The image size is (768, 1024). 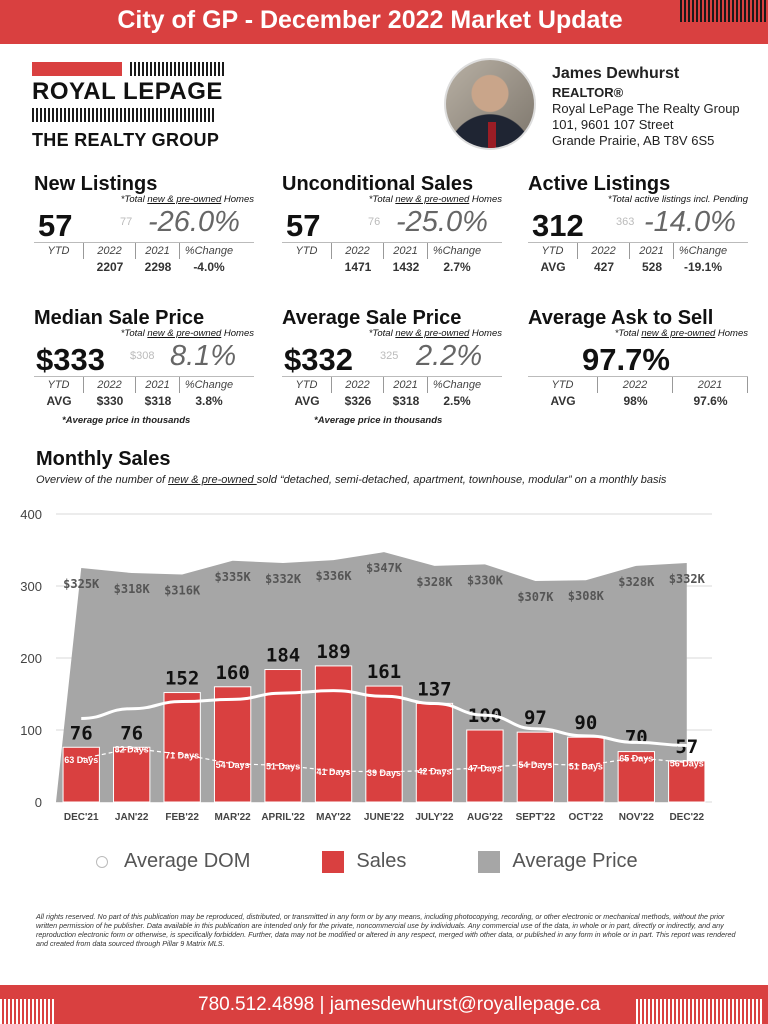 What do you see at coordinates (384, 773) in the screenshot?
I see `dom-label: 39 Days` at bounding box center [384, 773].